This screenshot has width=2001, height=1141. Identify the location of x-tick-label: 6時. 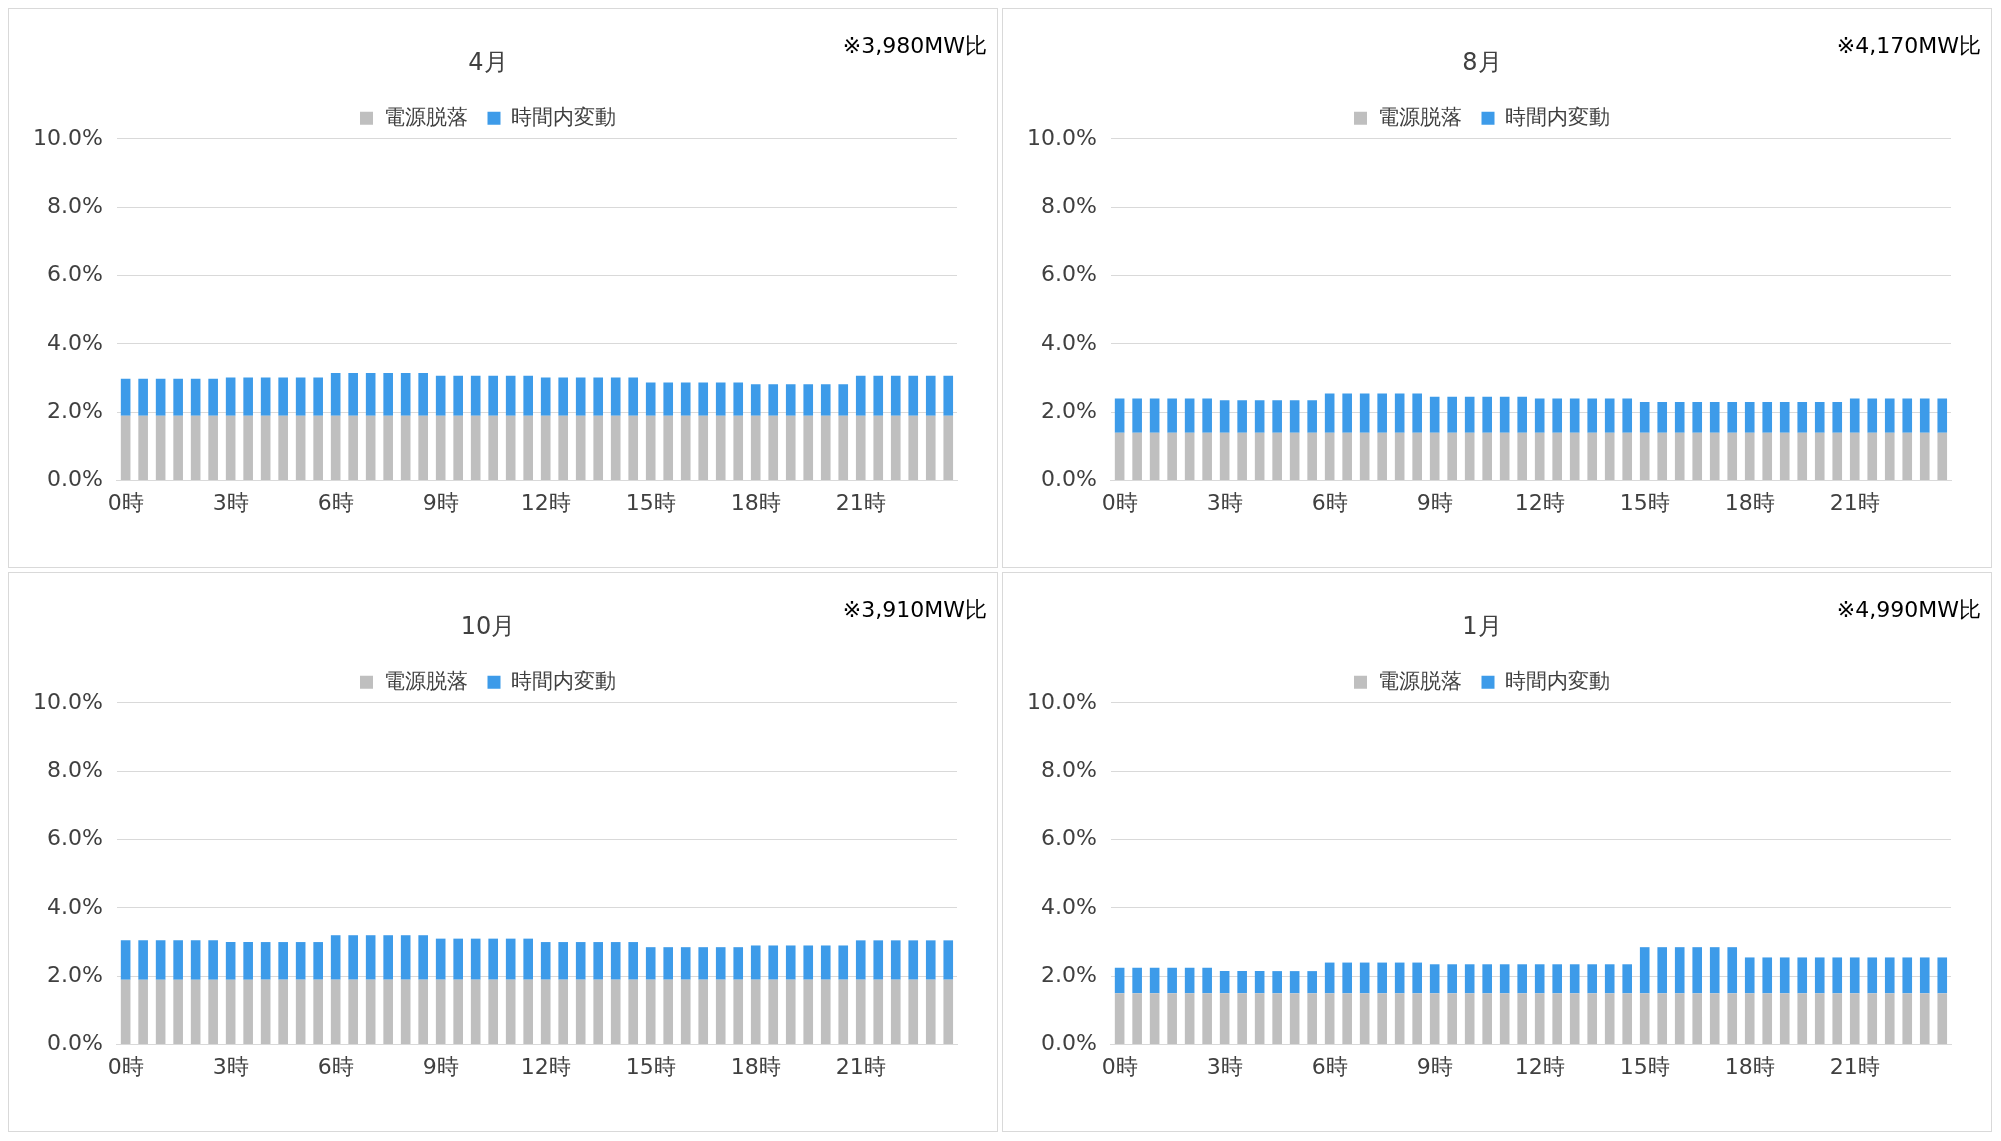
(1329, 502).